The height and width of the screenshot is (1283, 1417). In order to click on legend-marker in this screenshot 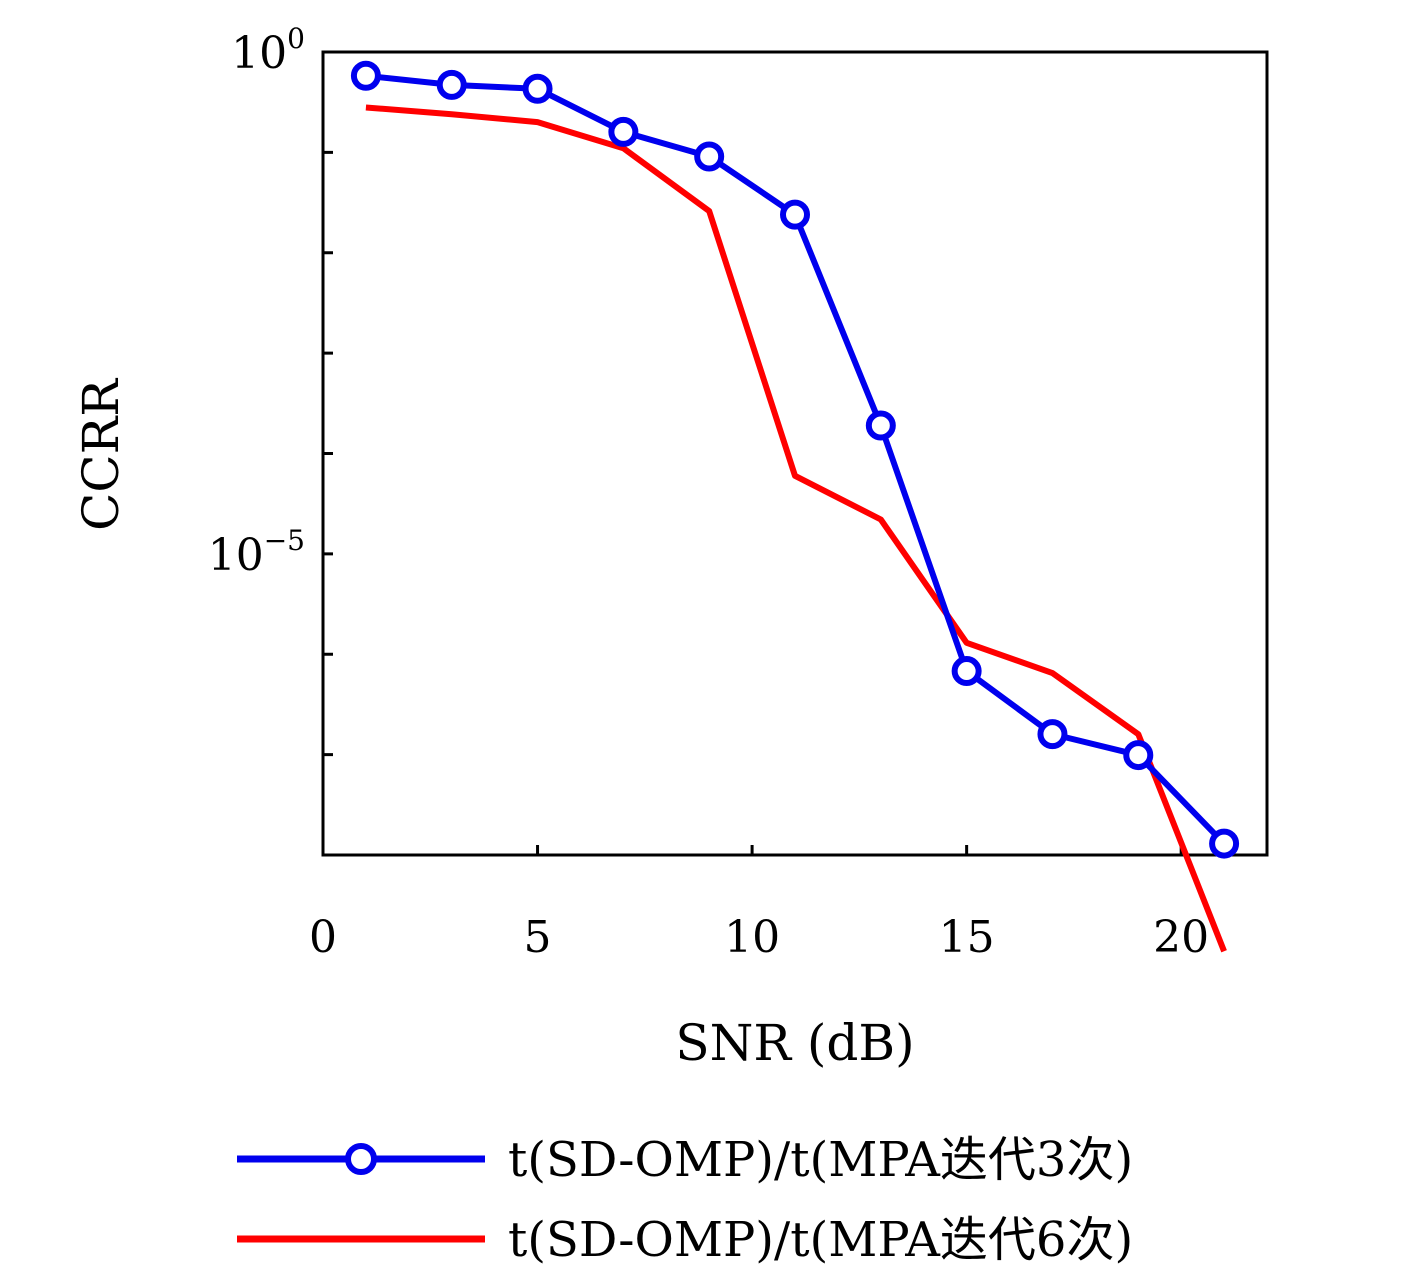, I will do `click(361, 1159)`.